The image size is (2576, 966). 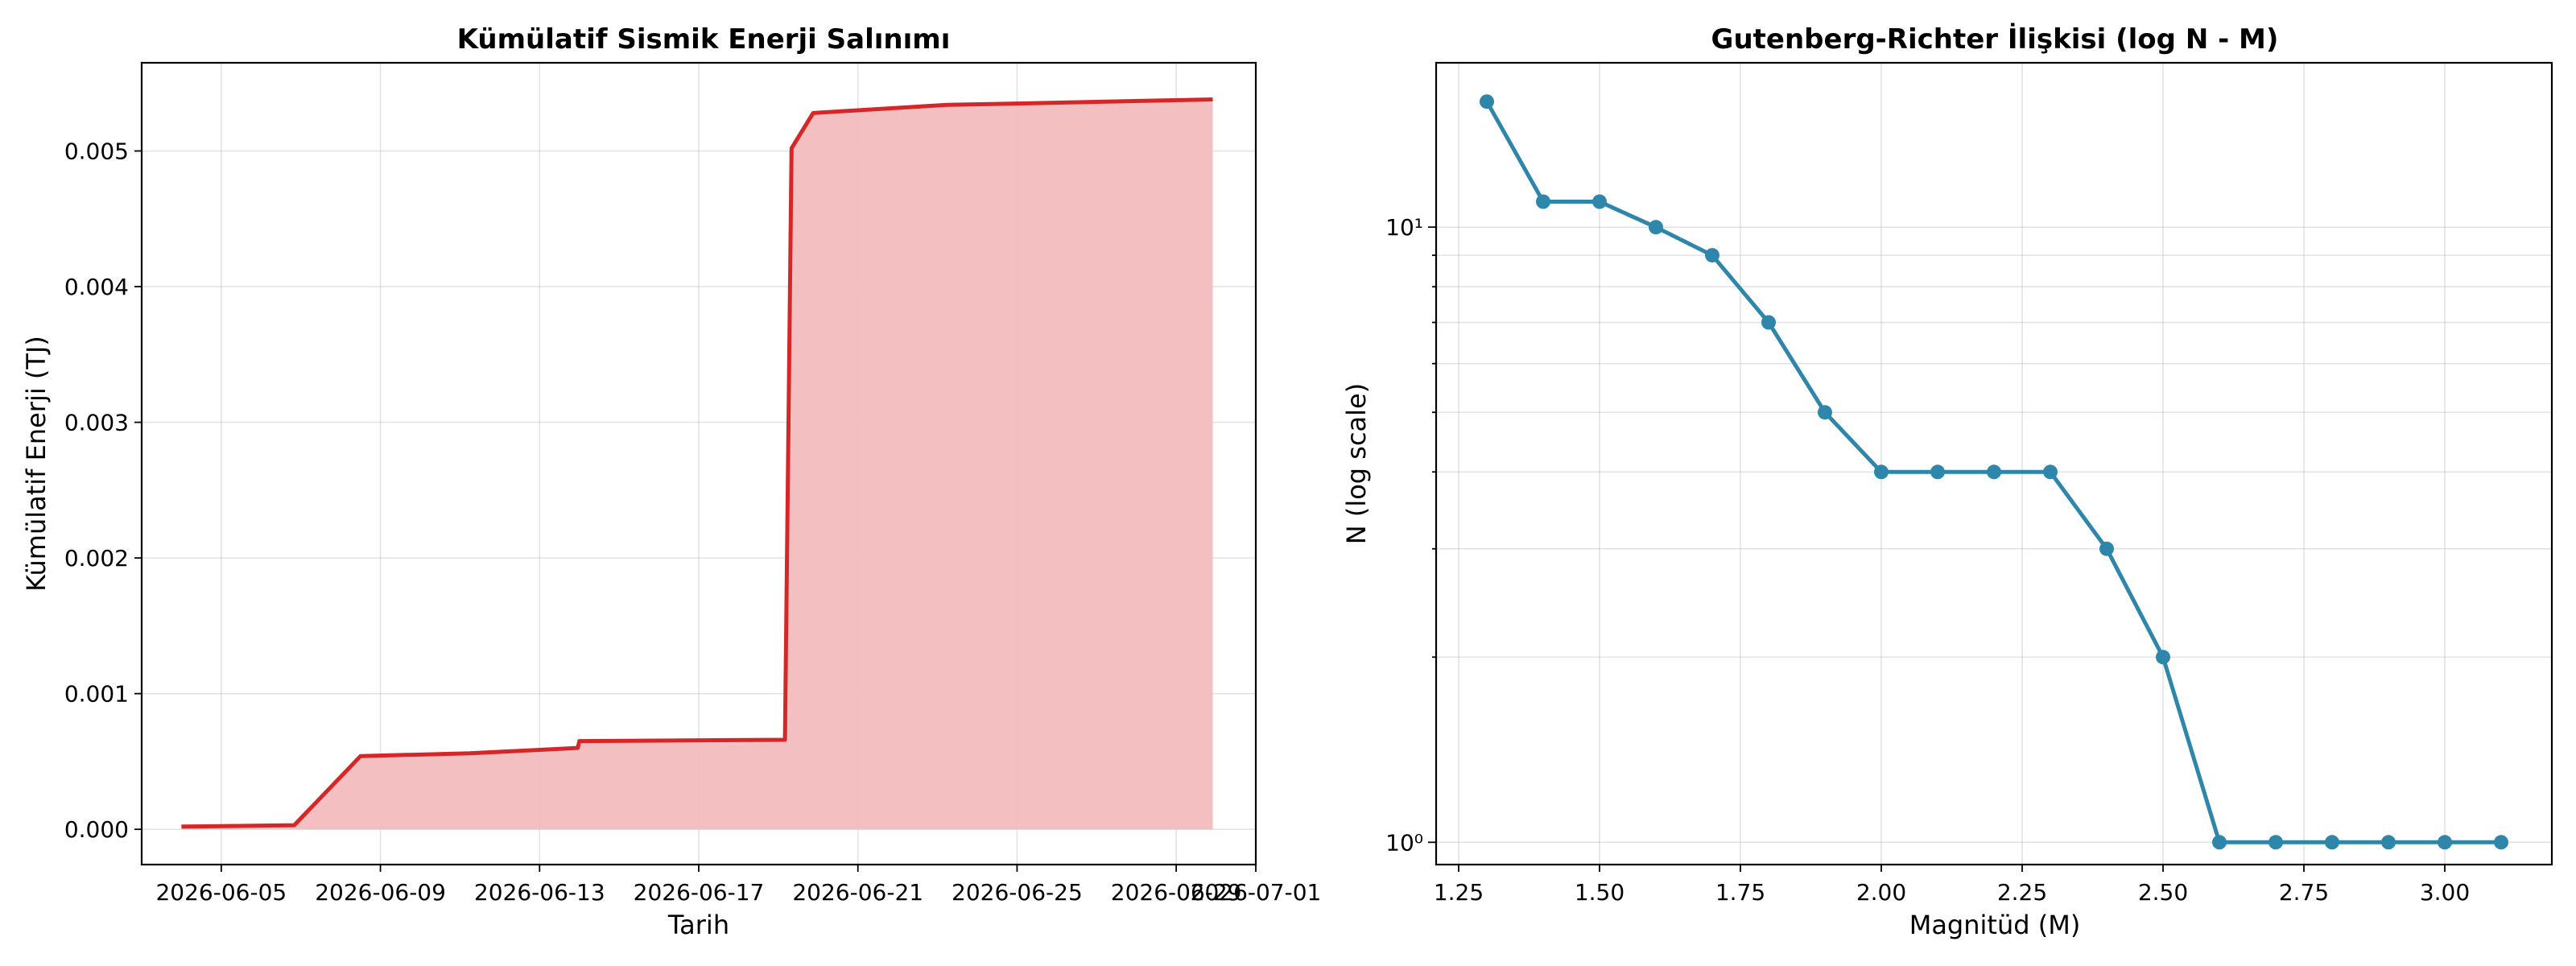 What do you see at coordinates (2304, 892) in the screenshot?
I see `right-x-tick-label: 2.75` at bounding box center [2304, 892].